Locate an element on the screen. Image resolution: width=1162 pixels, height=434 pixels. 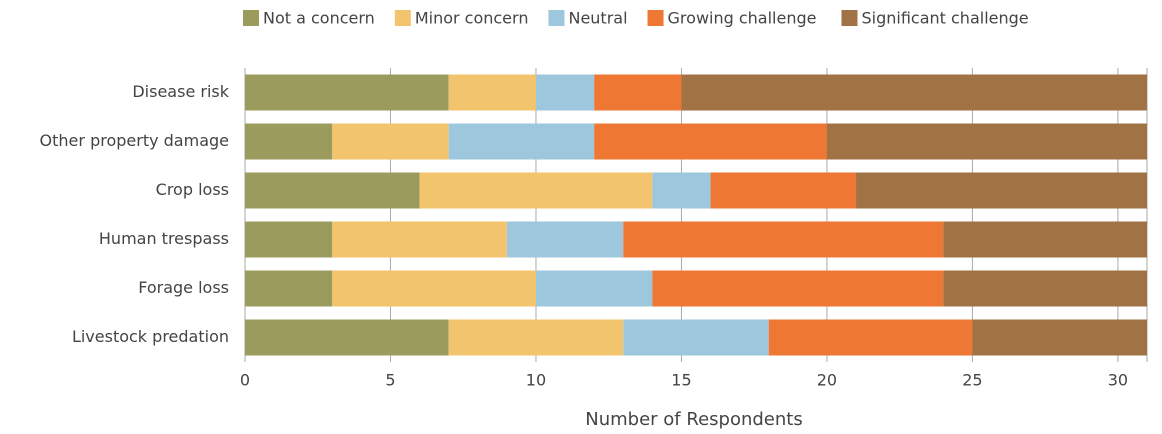
legend-label: Growing challenge is located at coordinates (742, 18).